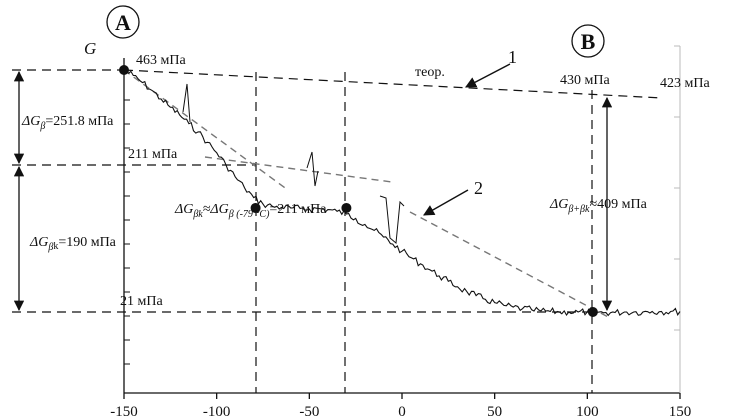 The width and height of the screenshot is (740, 420). What do you see at coordinates (478, 188) in the screenshot?
I see `curve-2-label: 2` at bounding box center [478, 188].